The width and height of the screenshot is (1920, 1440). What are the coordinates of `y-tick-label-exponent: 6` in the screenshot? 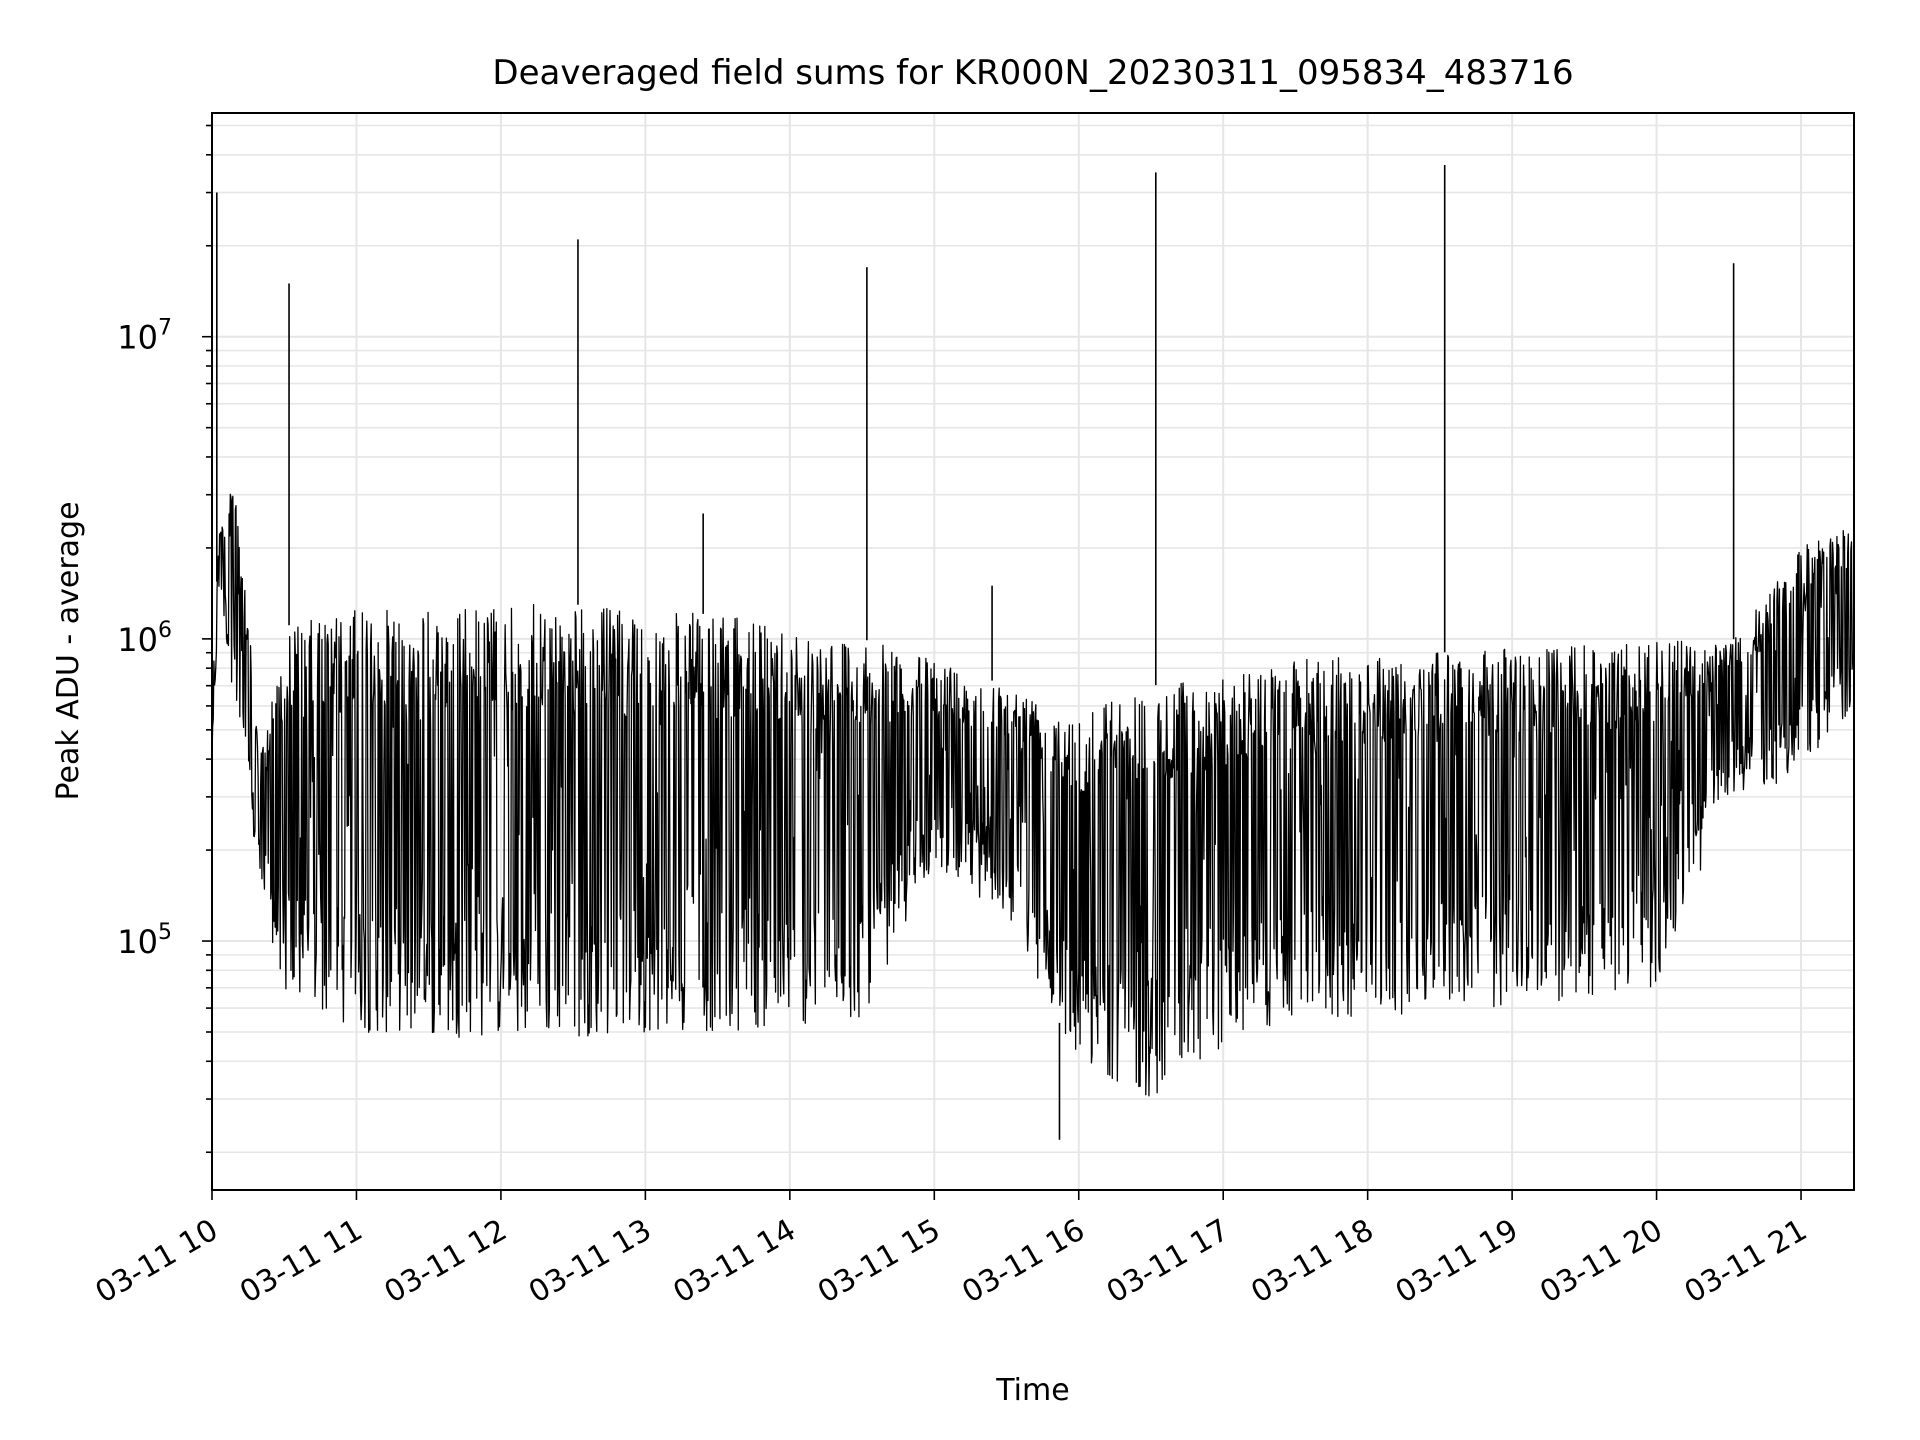 It's located at (165, 630).